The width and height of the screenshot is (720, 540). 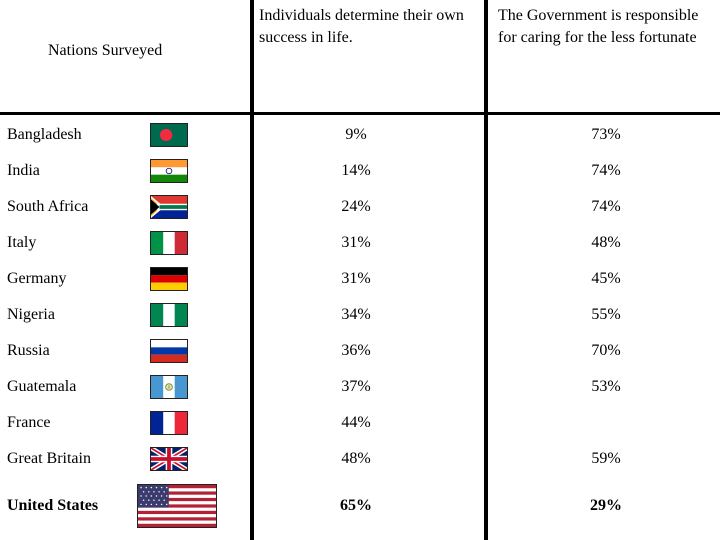 What do you see at coordinates (606, 505) in the screenshot?
I see `government-value: 29%` at bounding box center [606, 505].